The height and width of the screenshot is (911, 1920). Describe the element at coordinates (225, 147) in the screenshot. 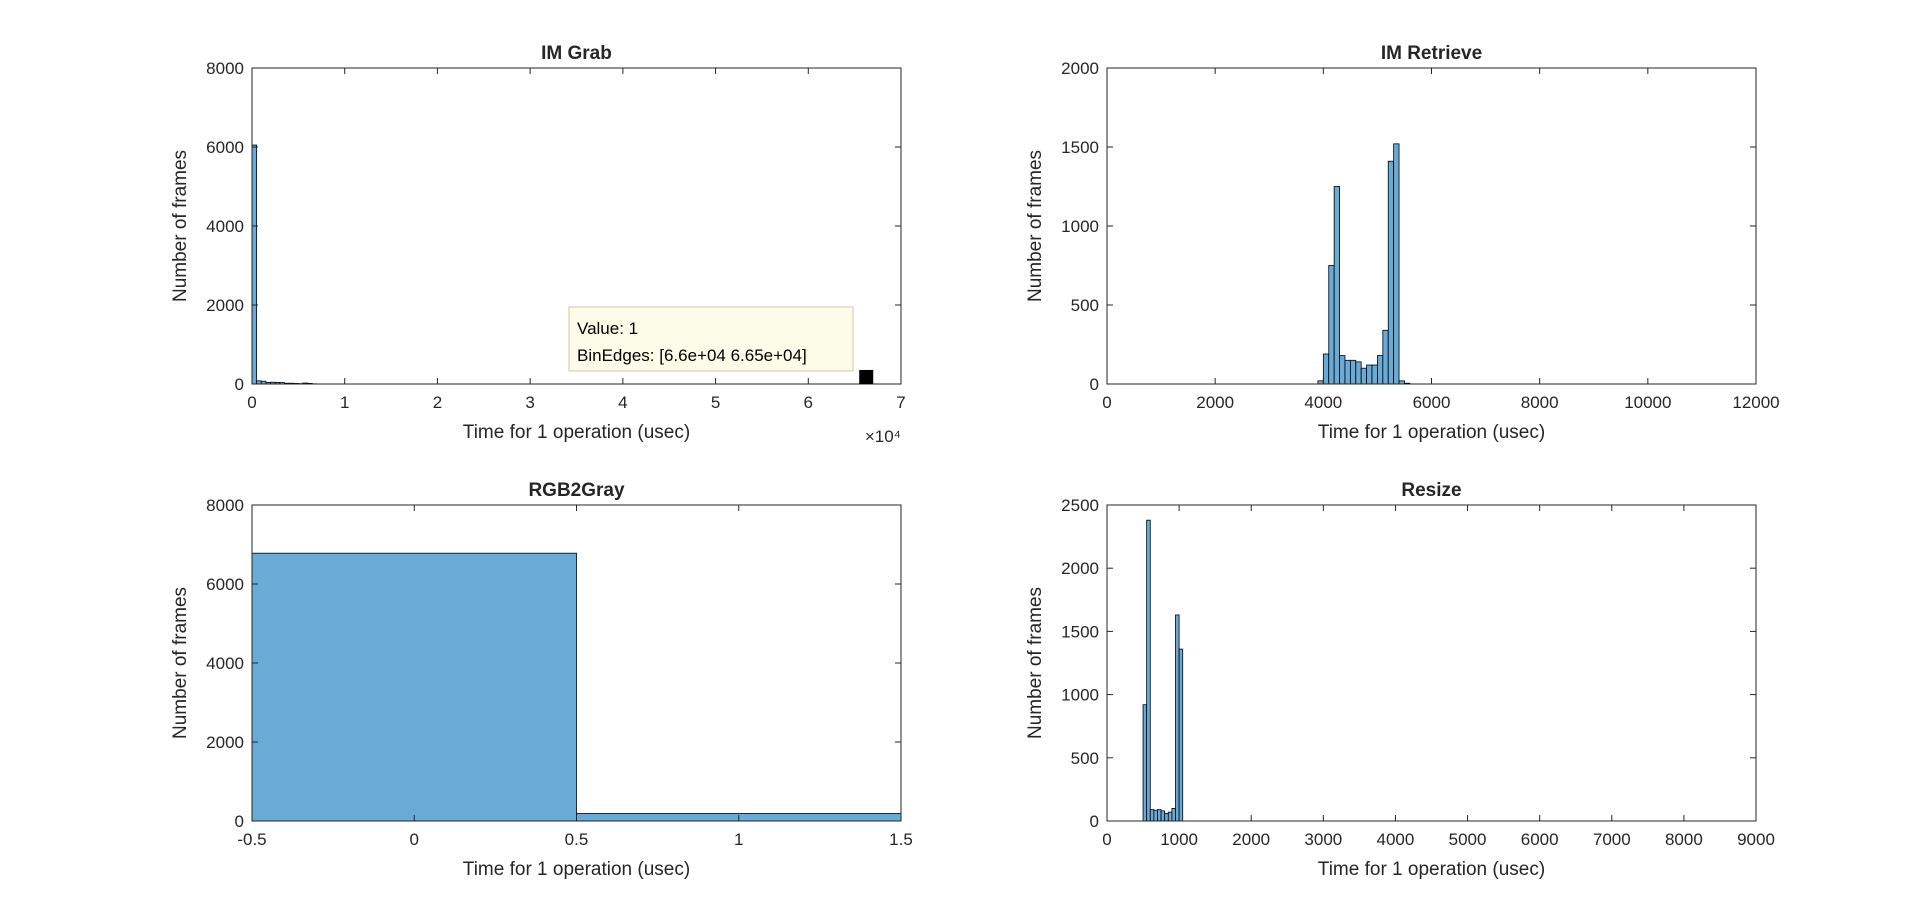

I see `im-grab-y-tick-label: 6000` at that location.